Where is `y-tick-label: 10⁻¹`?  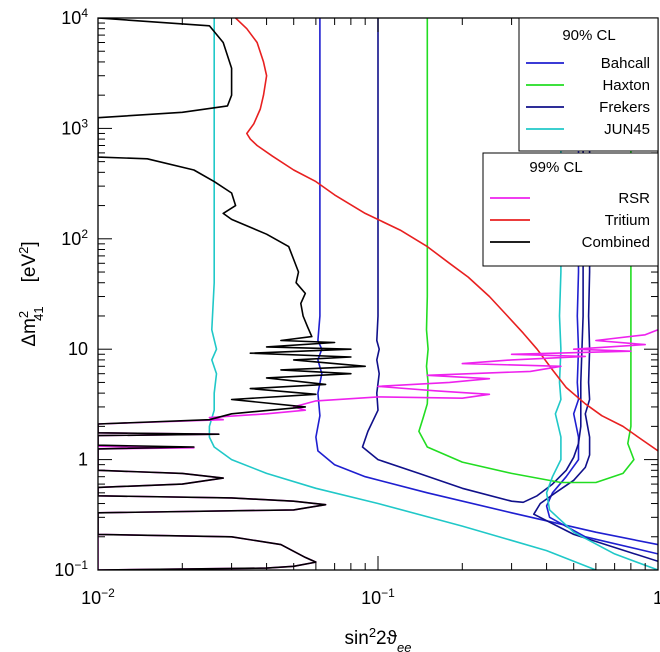 y-tick-label: 10⁻¹ is located at coordinates (71, 569).